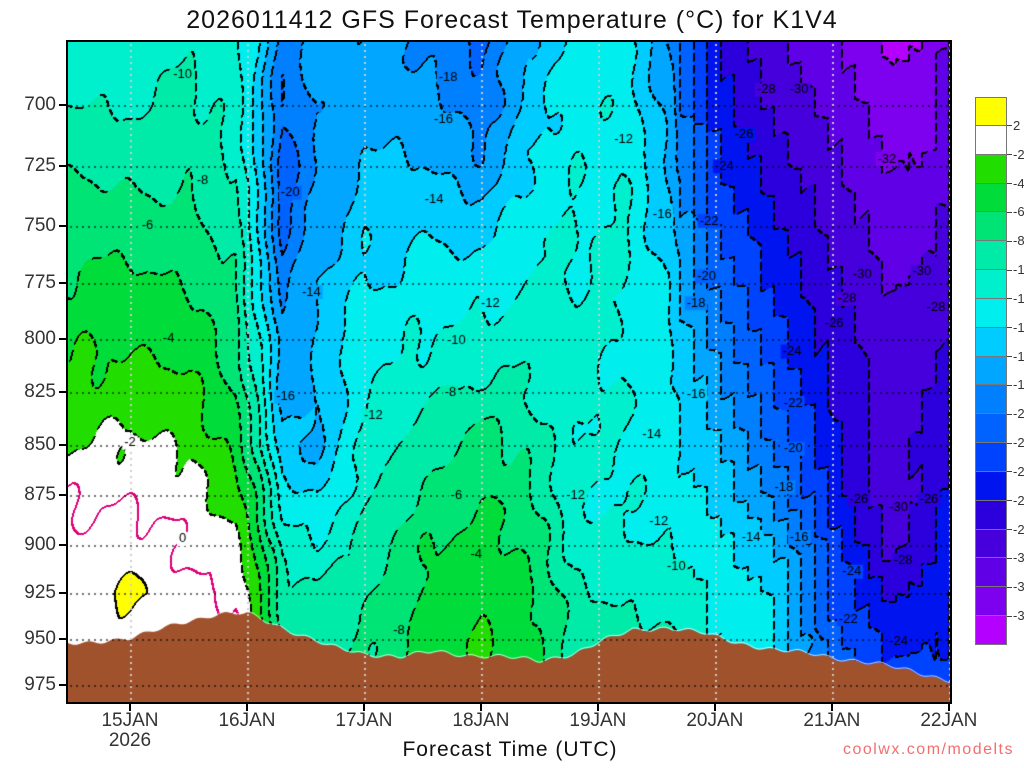 Image resolution: width=1024 pixels, height=768 pixels. I want to click on y-axis-tick-label: 700, so click(40, 104).